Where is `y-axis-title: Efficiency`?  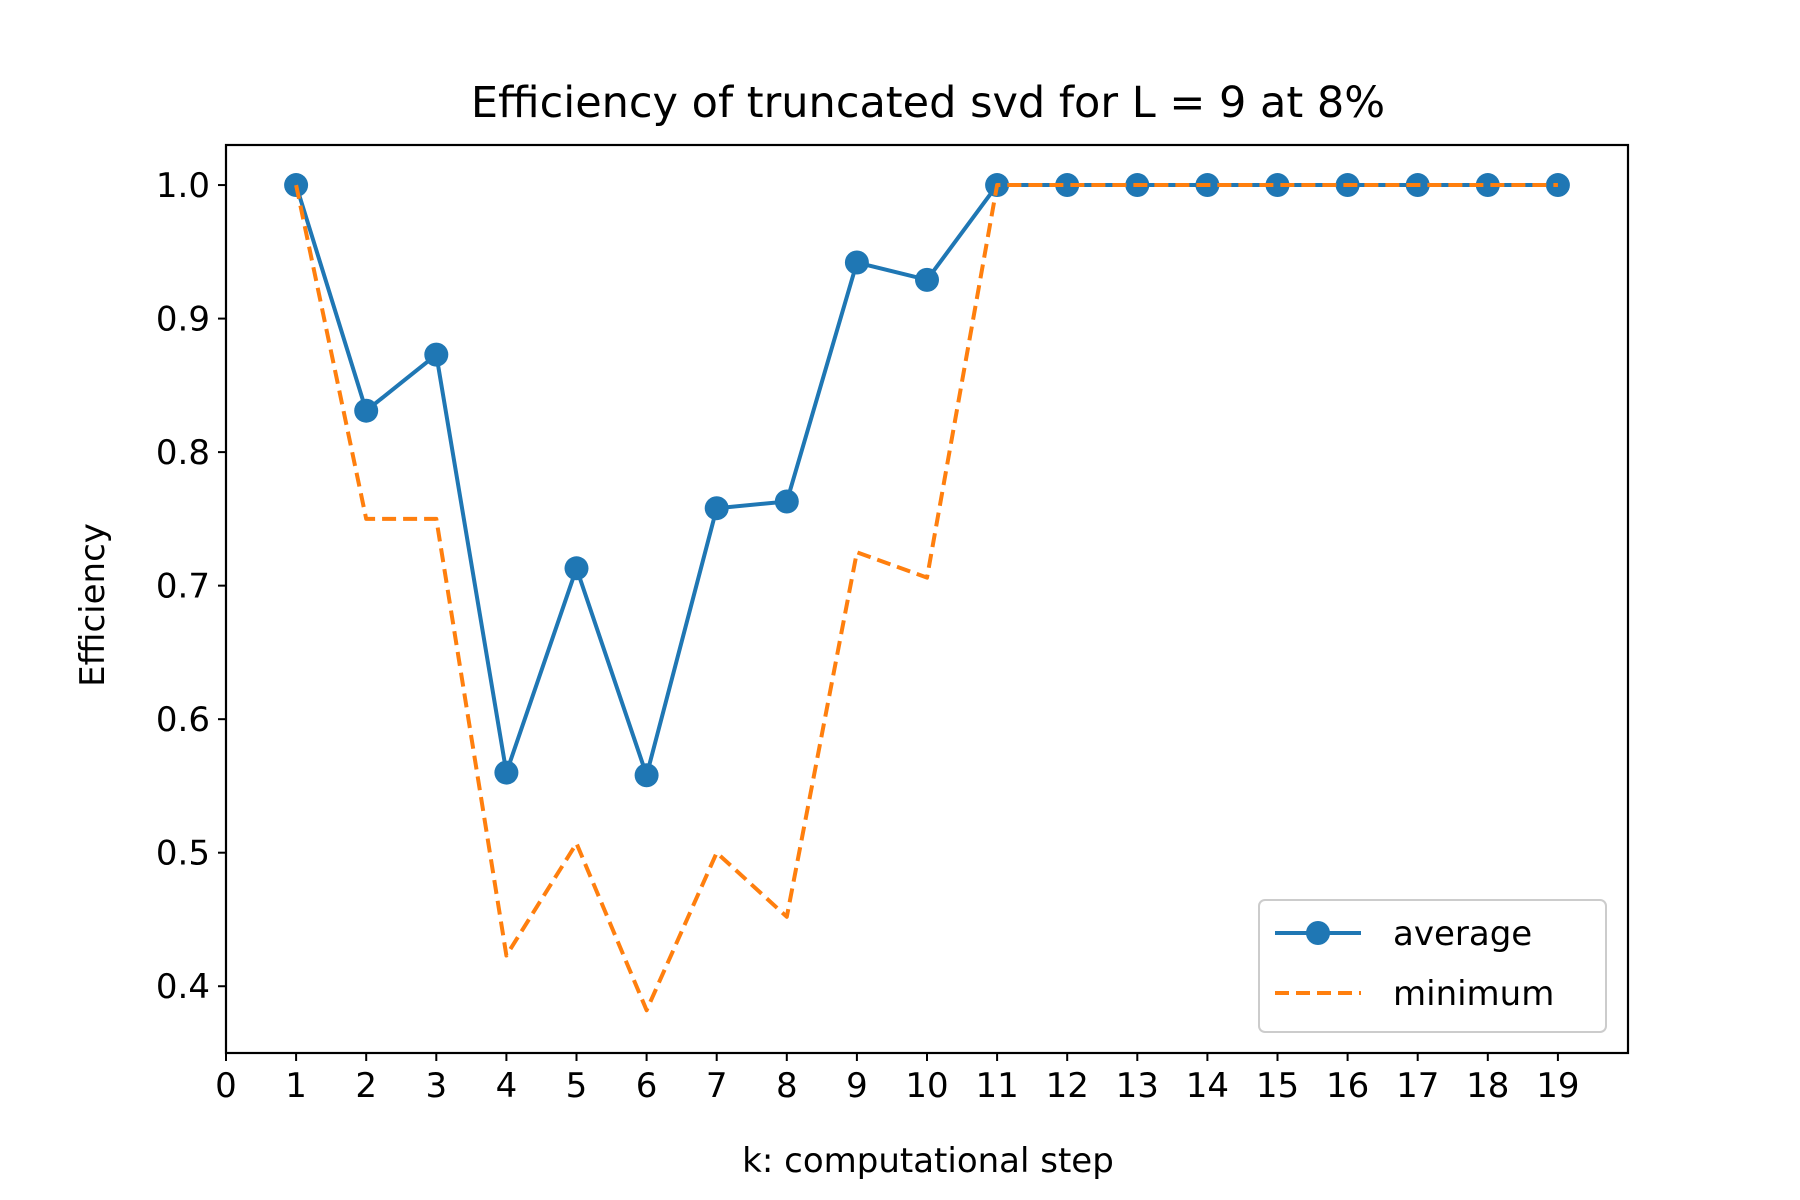
y-axis-title: Efficiency is located at coordinates (93, 605).